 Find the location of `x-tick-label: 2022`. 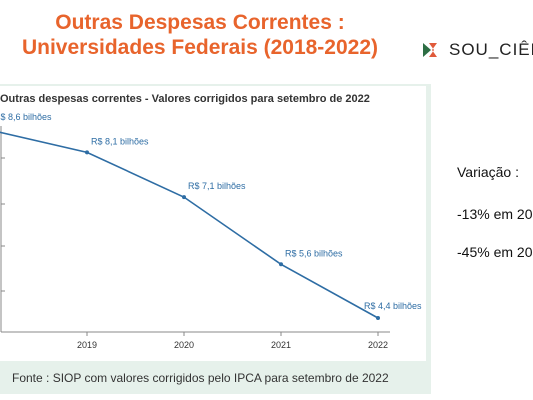

x-tick-label: 2022 is located at coordinates (378, 345).